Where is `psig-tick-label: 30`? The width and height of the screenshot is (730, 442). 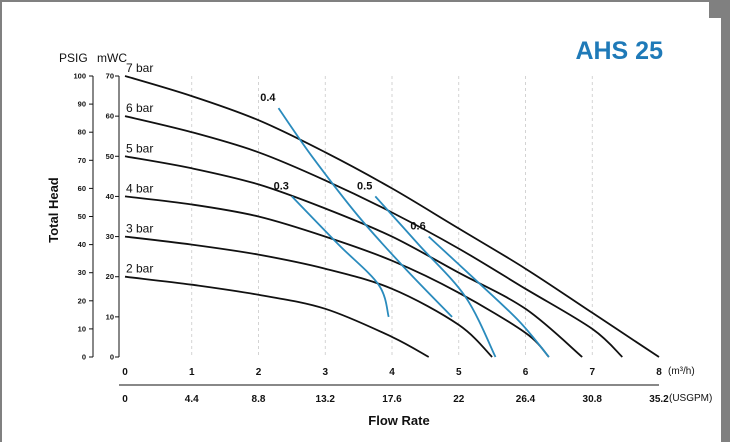 psig-tick-label: 30 is located at coordinates (82, 272).